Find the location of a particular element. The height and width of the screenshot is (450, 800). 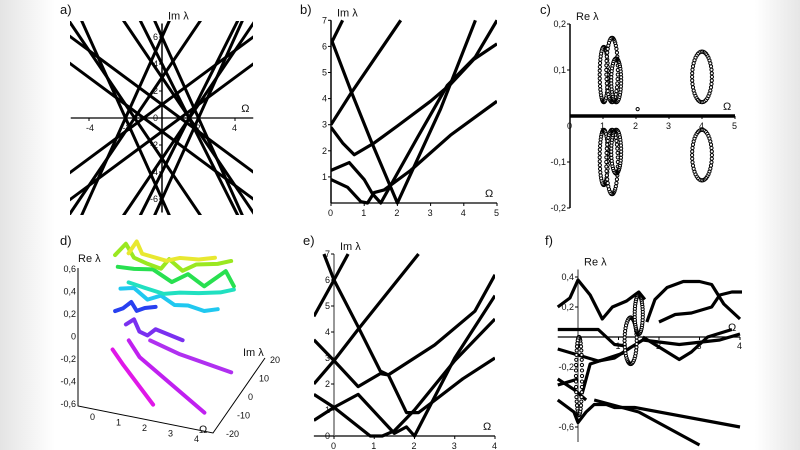

z-tick-label: 0,4 is located at coordinates (69, 292).